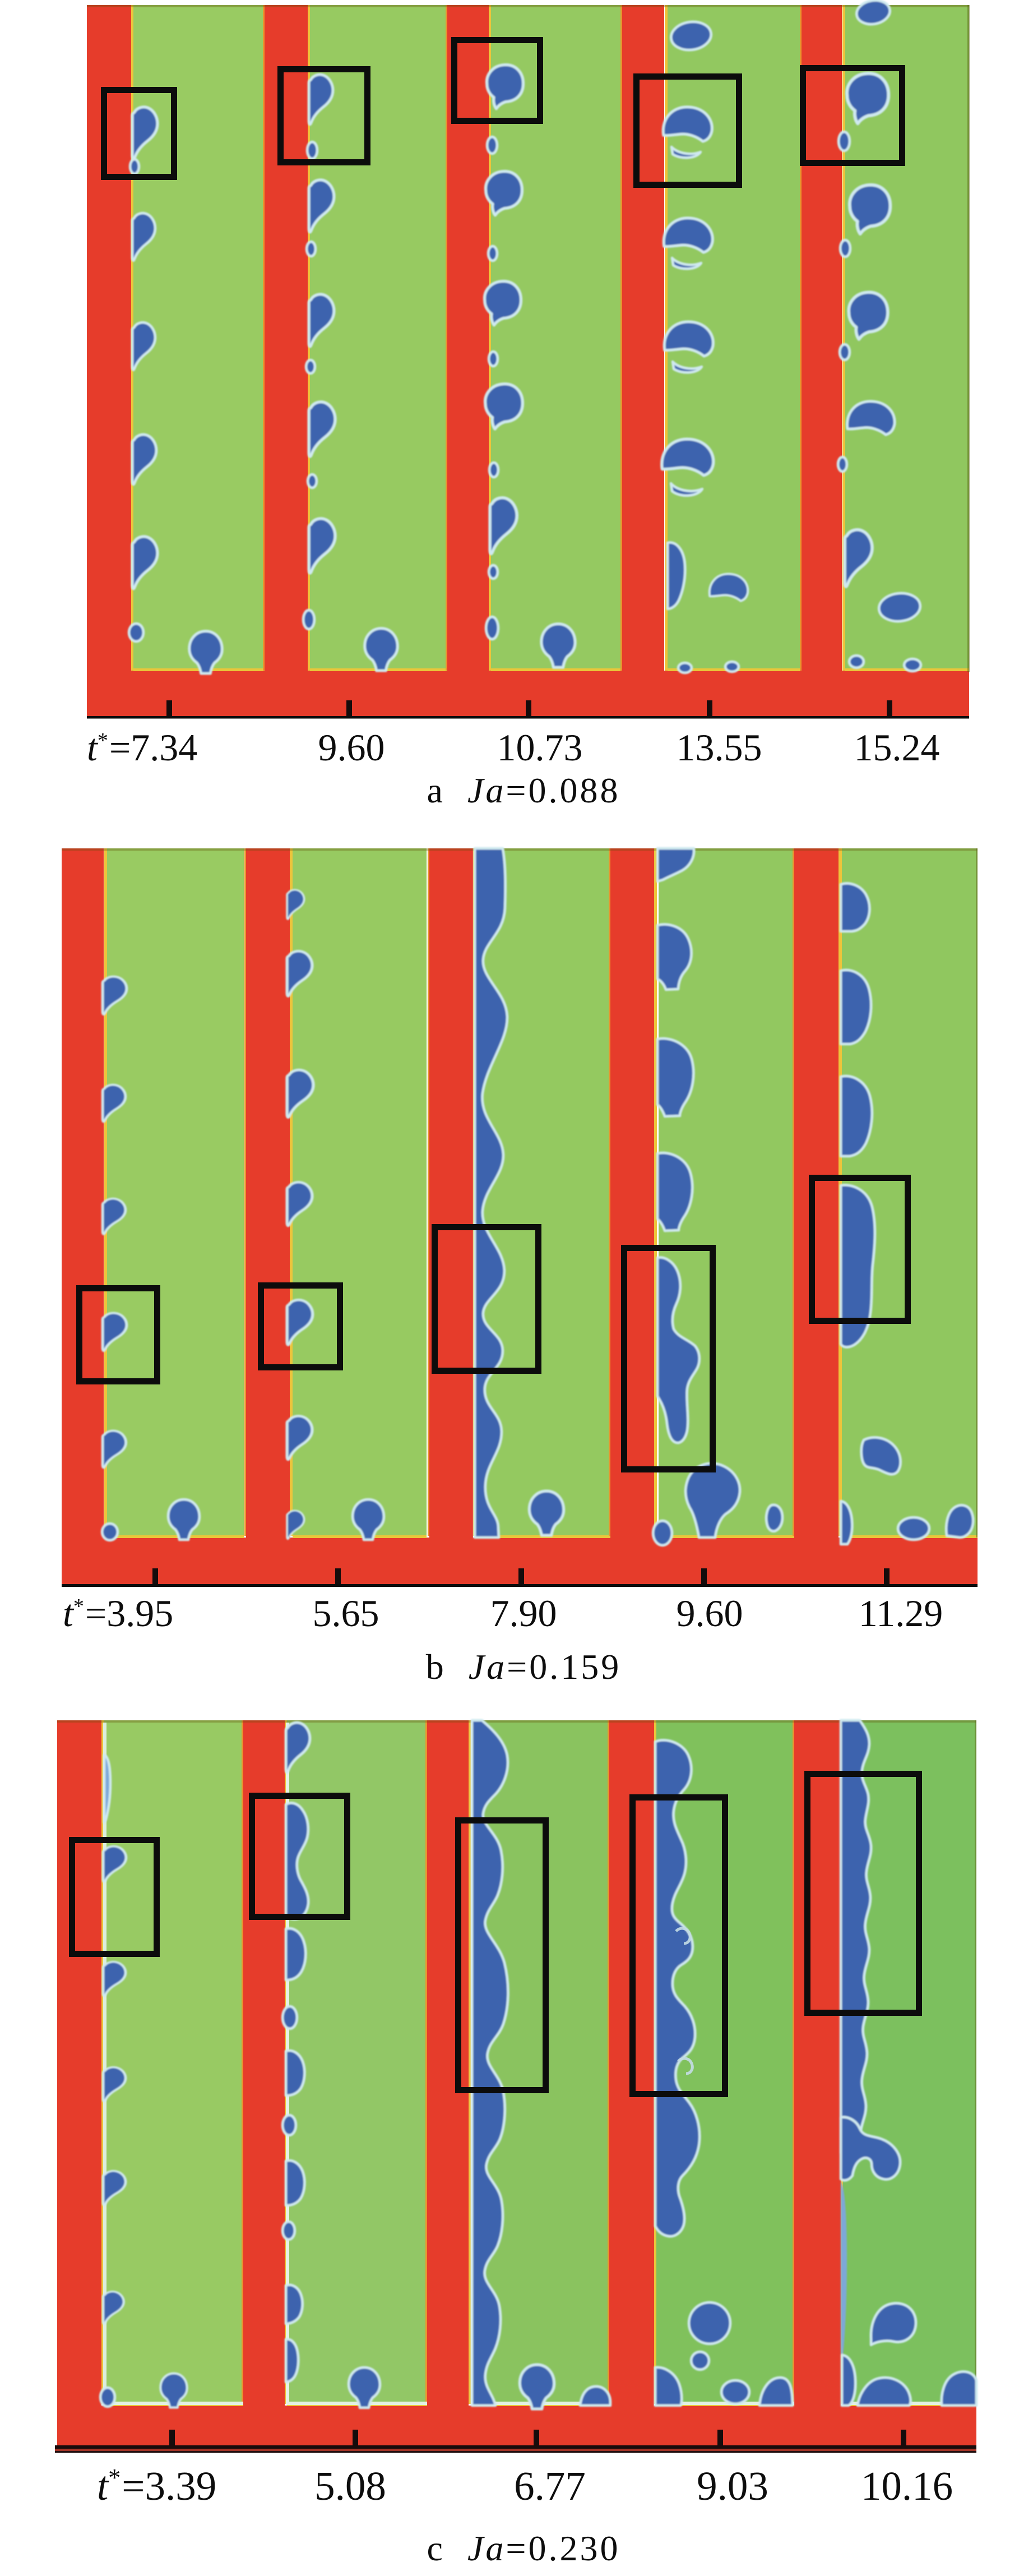  What do you see at coordinates (156, 2486) in the screenshot?
I see `svg-text: t*=3.39` at bounding box center [156, 2486].